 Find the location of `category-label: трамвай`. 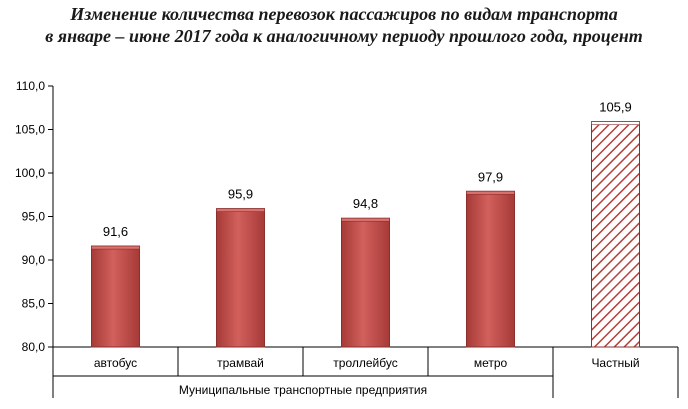

category-label: трамвай is located at coordinates (240, 363).